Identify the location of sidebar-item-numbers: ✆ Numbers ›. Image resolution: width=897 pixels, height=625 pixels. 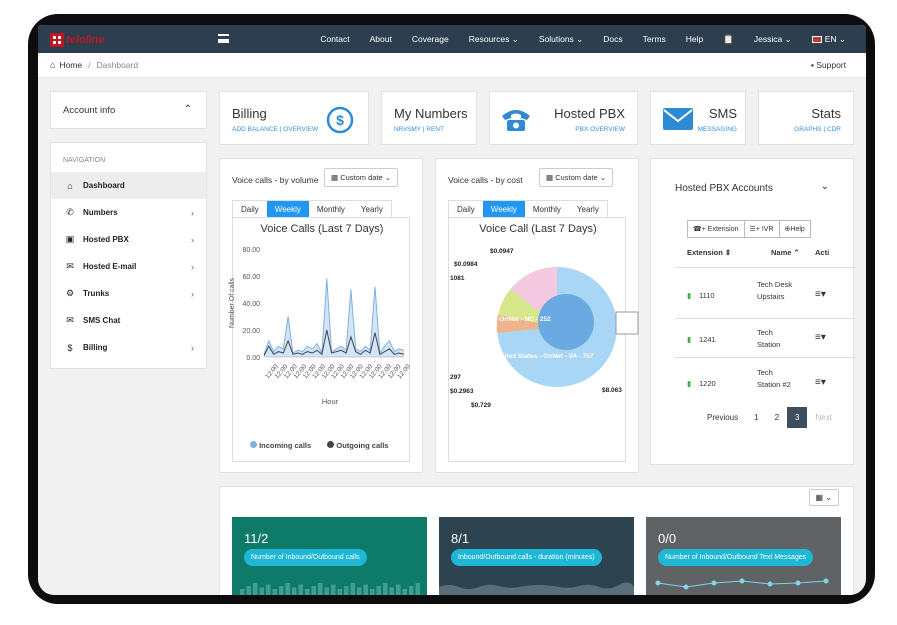
(128, 212).